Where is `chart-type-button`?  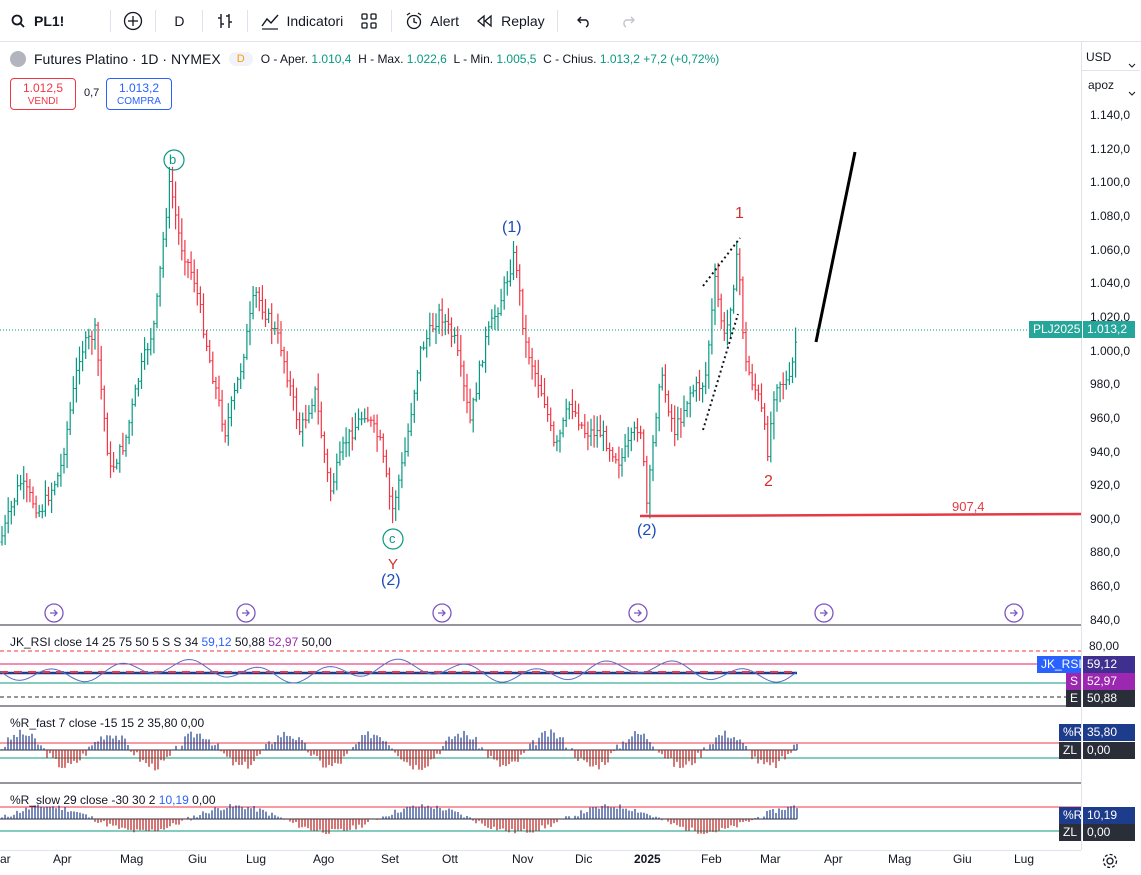
chart-type-button is located at coordinates (225, 21).